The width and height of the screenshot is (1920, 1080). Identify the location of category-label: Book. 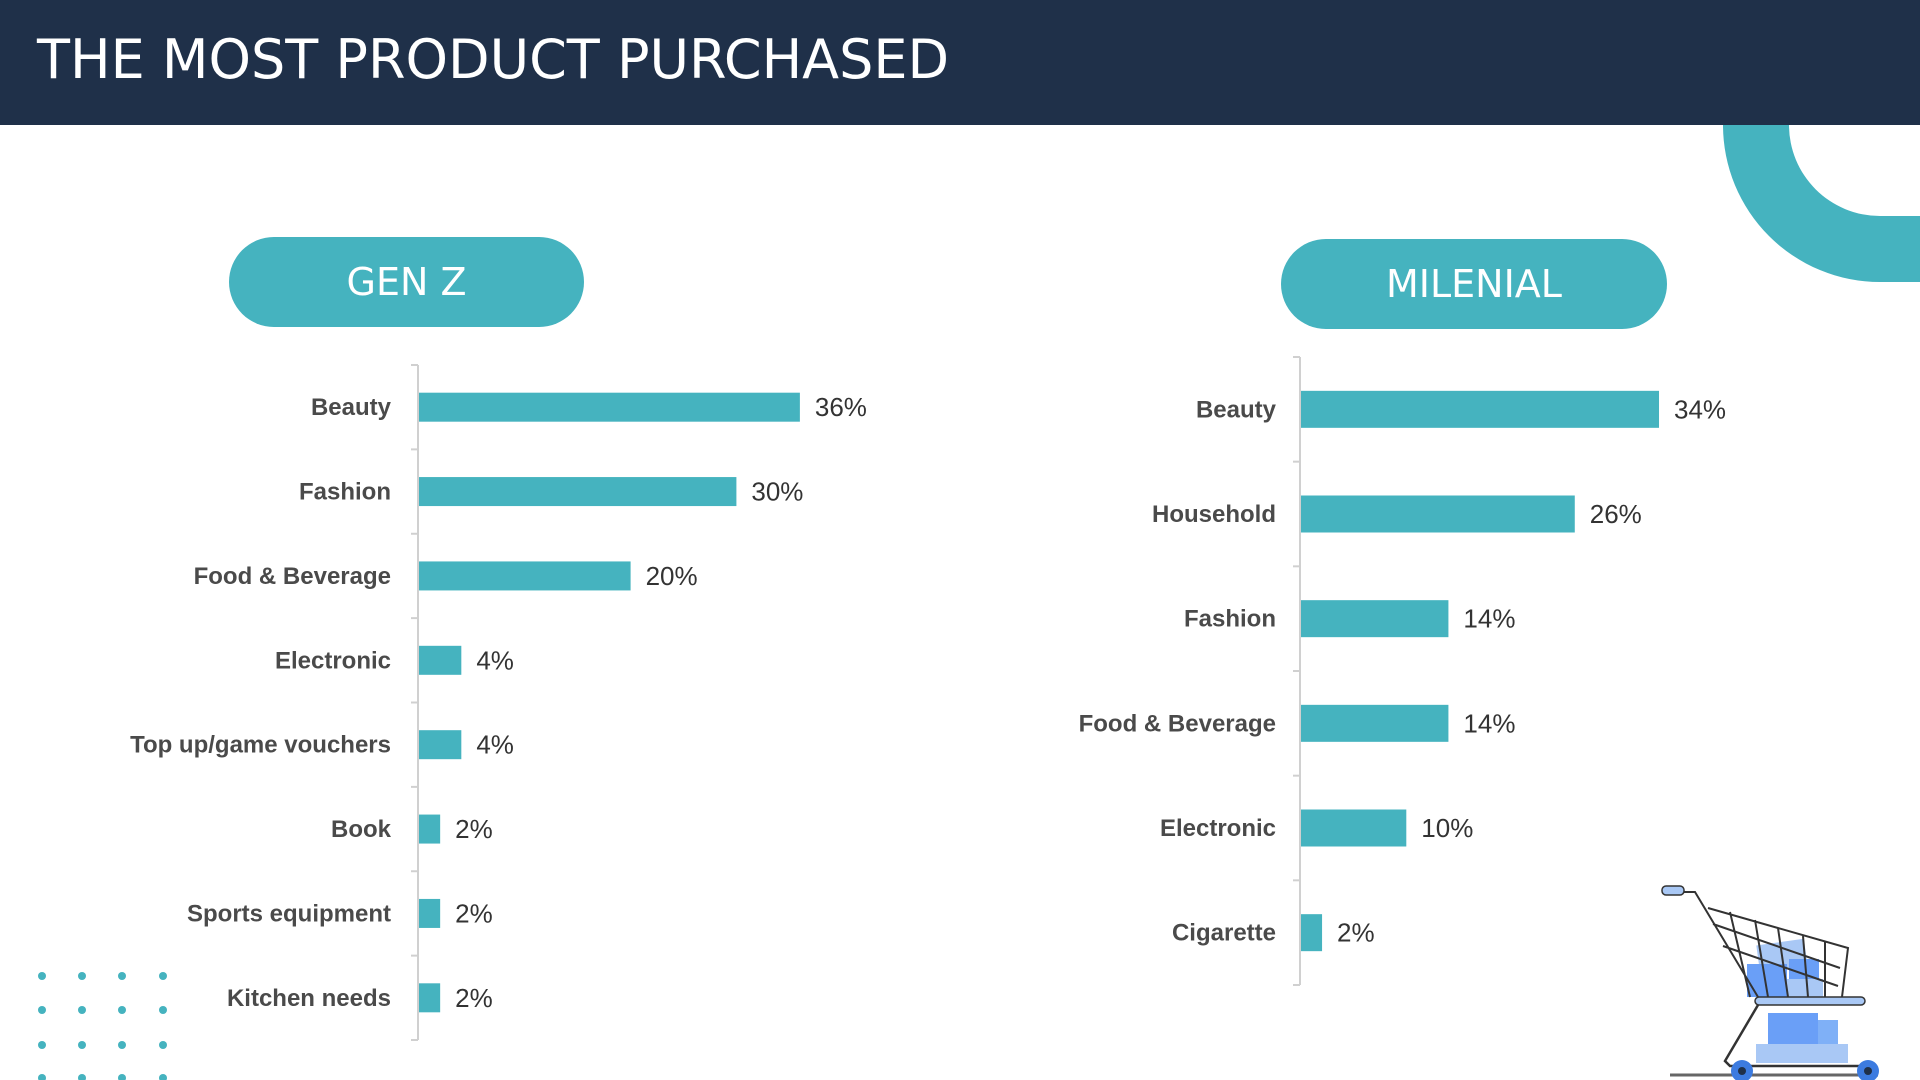
(361, 829).